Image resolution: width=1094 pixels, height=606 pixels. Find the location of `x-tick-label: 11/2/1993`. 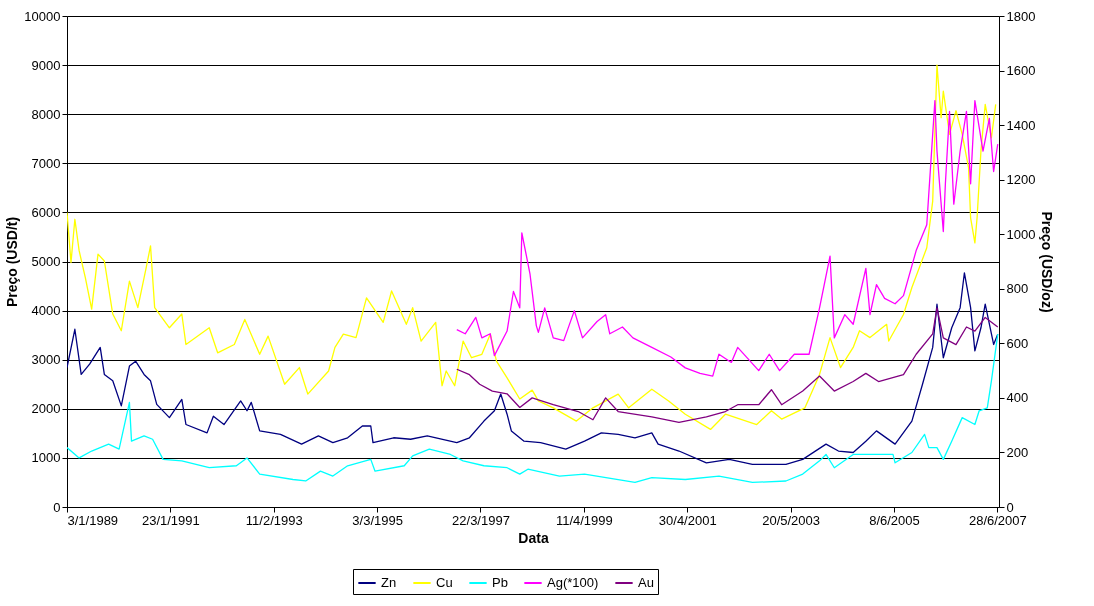

x-tick-label: 11/2/1993 is located at coordinates (274, 520).